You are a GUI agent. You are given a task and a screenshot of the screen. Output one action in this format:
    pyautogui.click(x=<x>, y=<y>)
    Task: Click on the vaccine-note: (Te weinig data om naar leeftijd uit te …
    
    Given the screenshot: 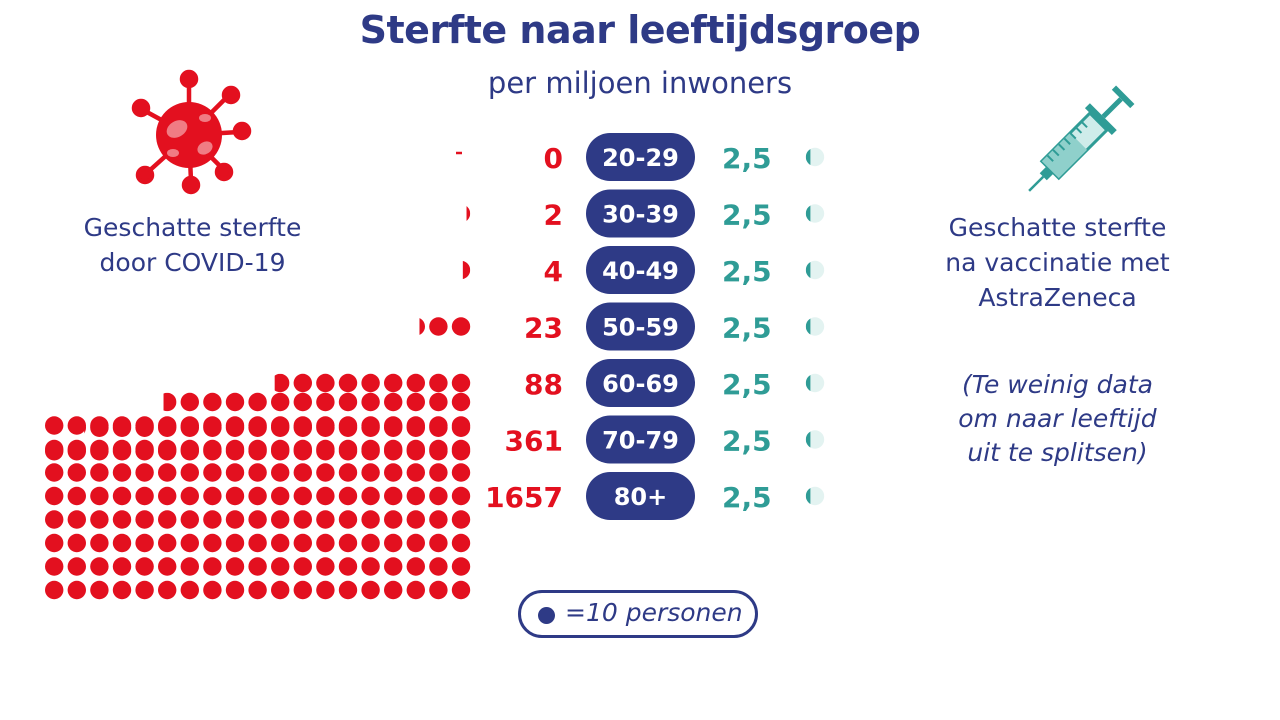 What is the action you would take?
    pyautogui.click(x=1057, y=418)
    